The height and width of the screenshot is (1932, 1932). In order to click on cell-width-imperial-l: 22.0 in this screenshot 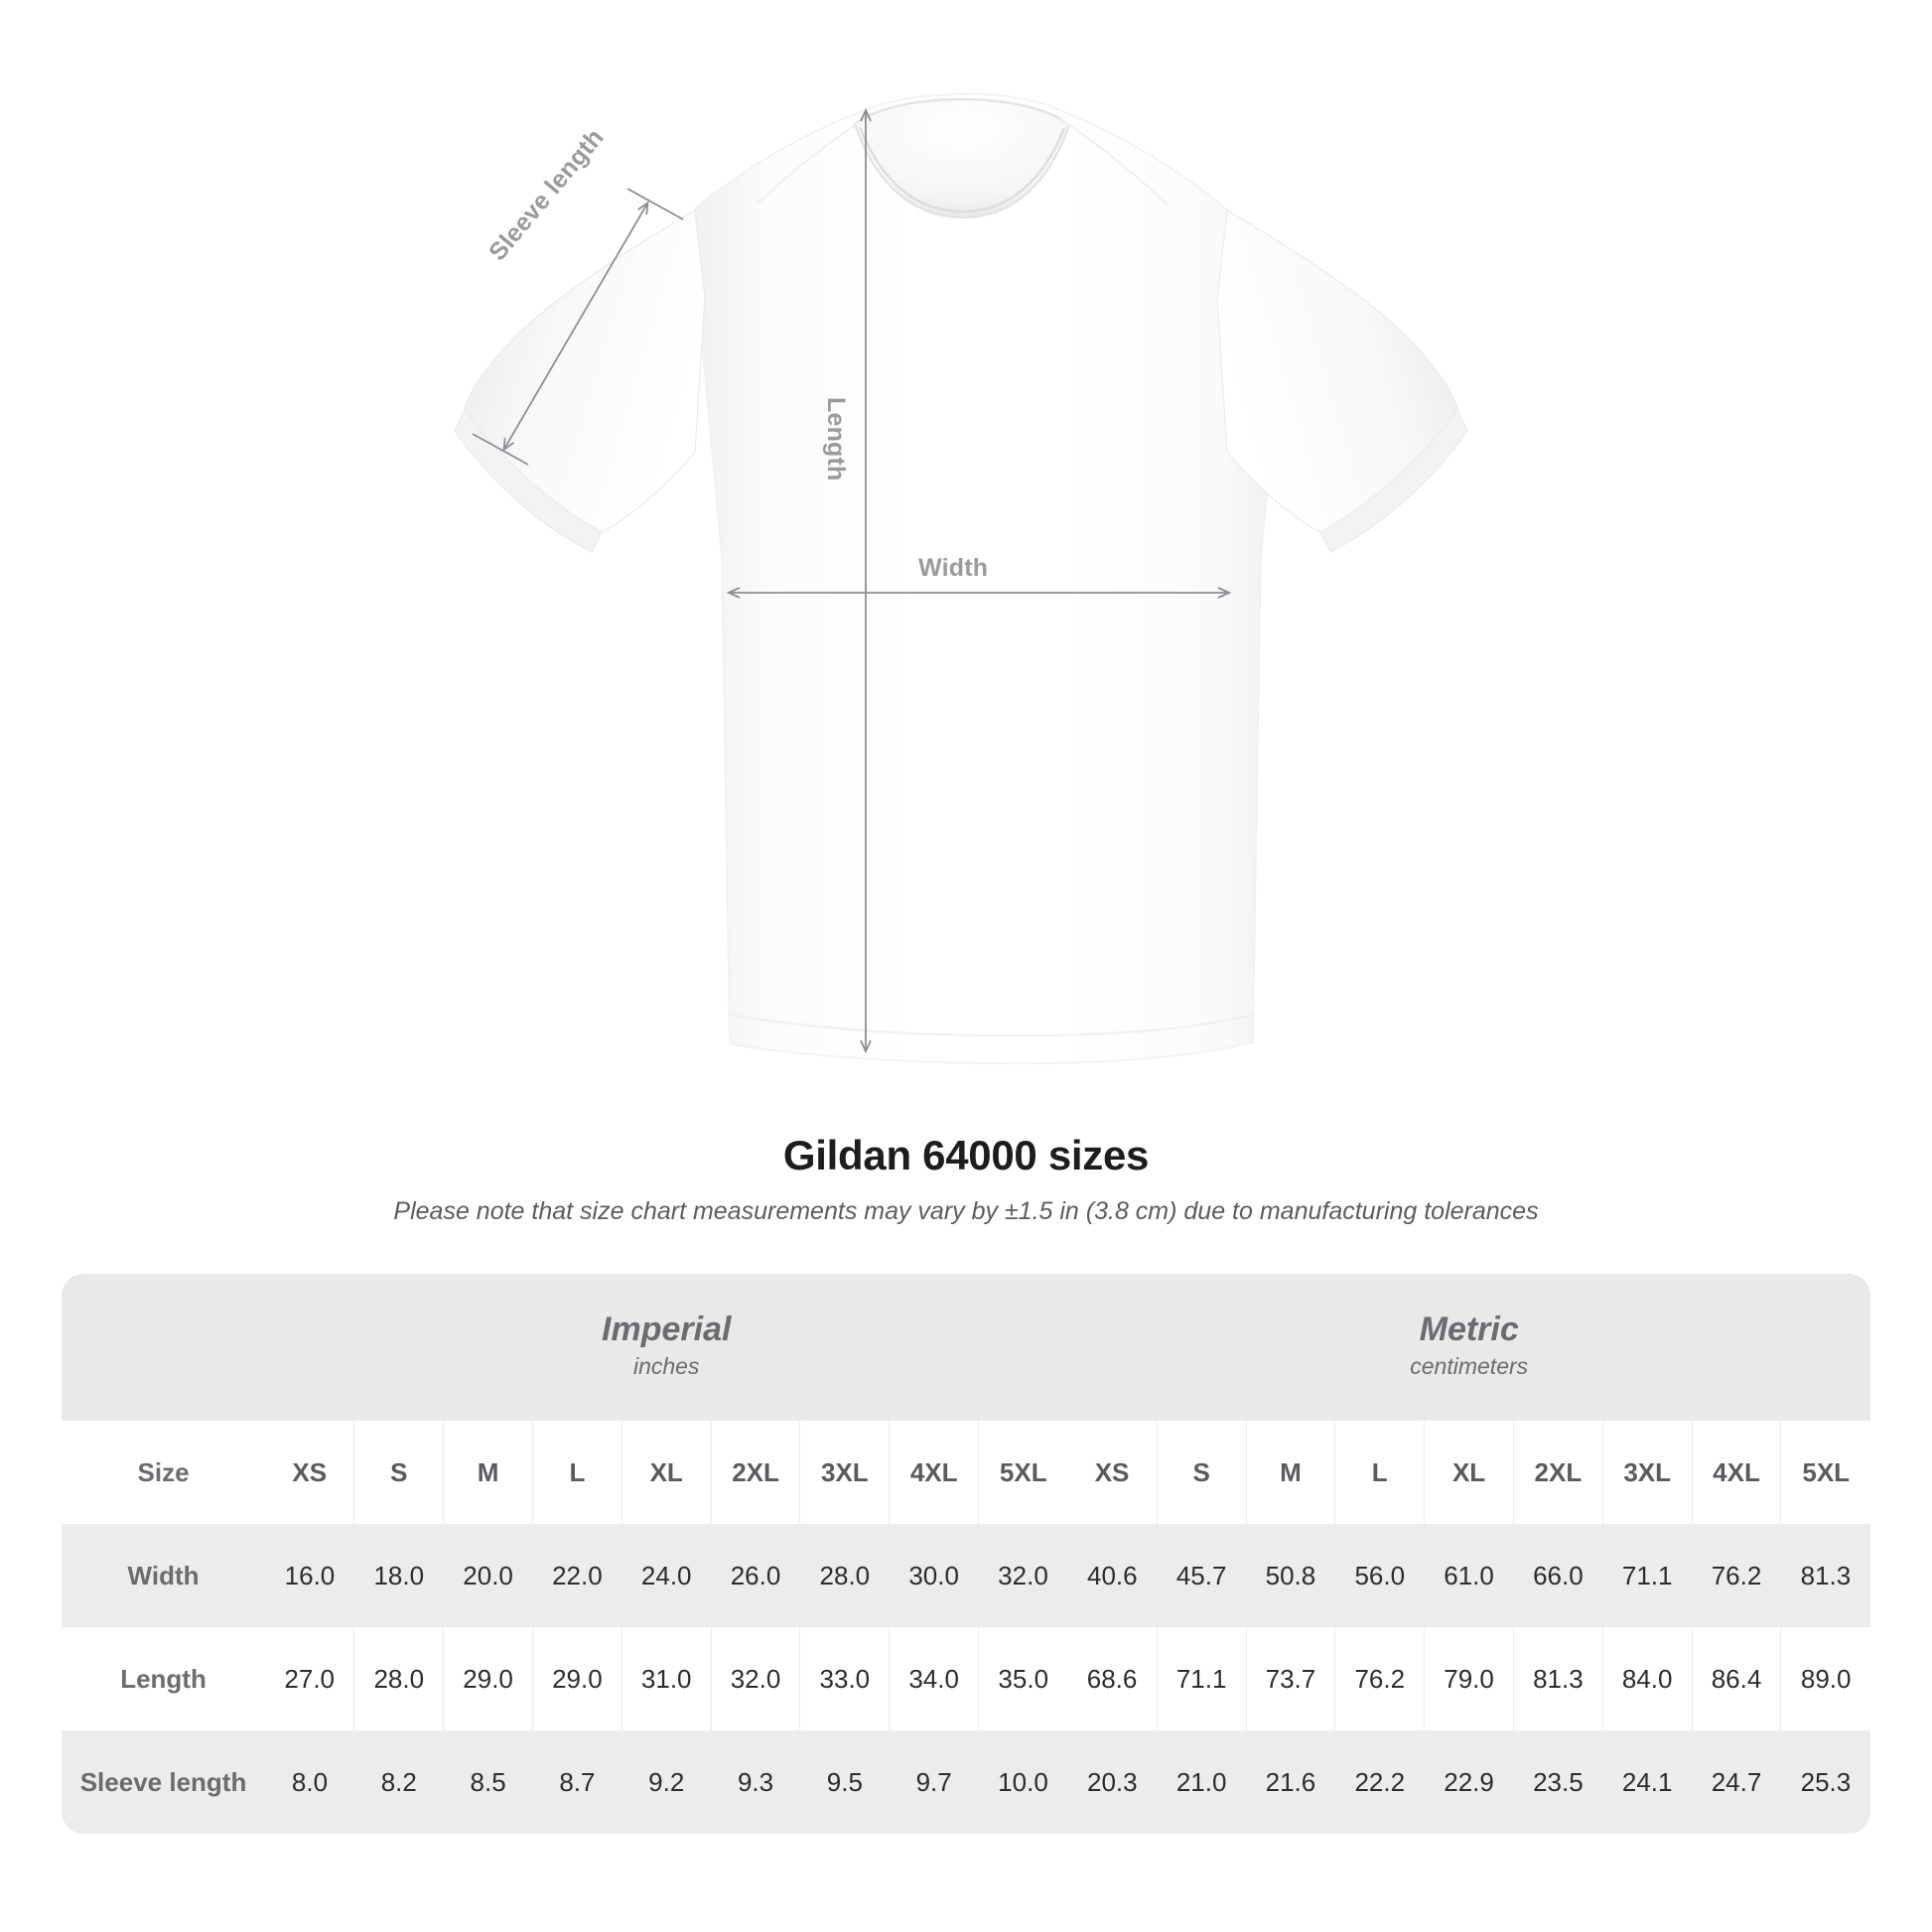, I will do `click(577, 1576)`.